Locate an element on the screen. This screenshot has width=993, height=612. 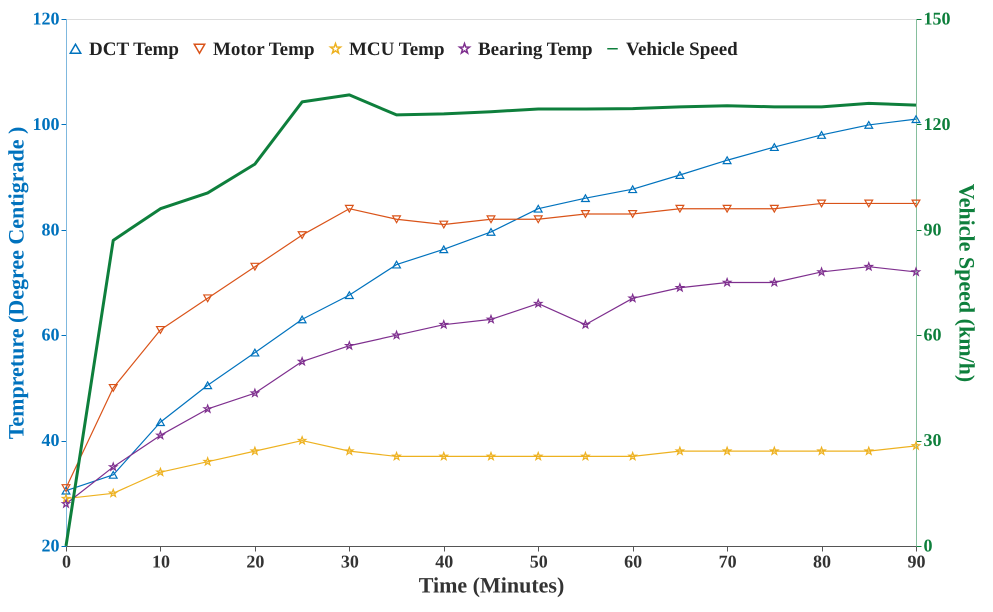
y2-tick-label: 150 is located at coordinates (937, 18).